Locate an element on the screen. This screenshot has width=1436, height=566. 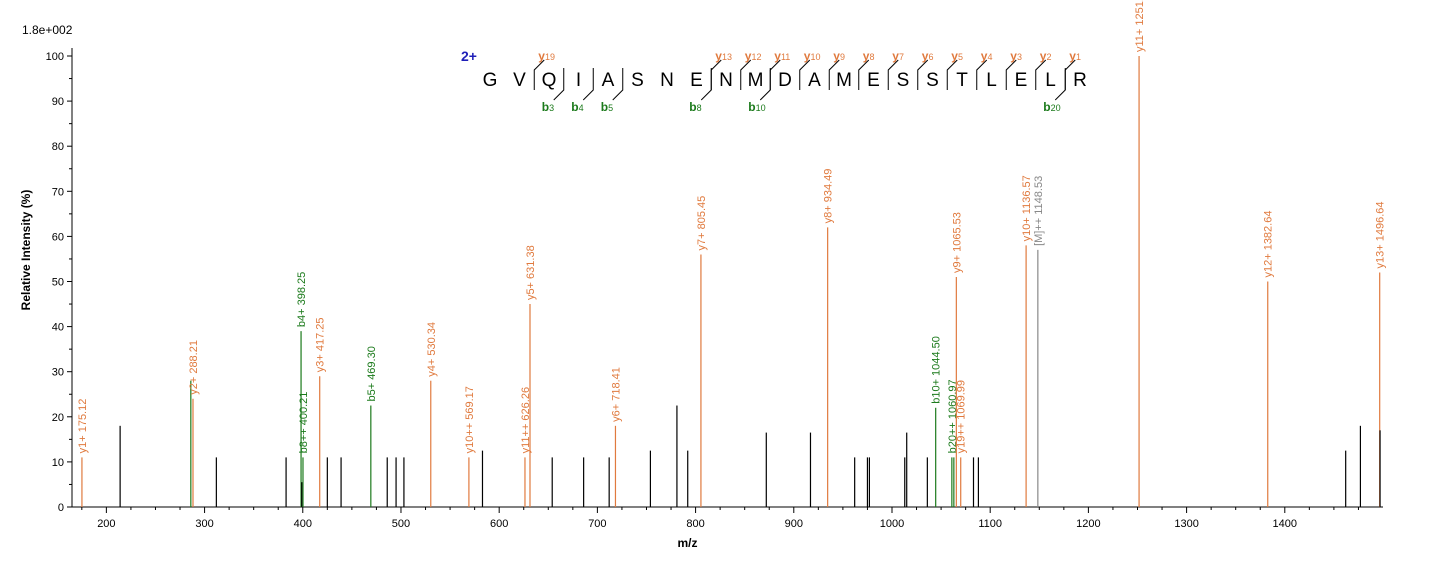
x-tick-label: 1000 is located at coordinates (892, 524).